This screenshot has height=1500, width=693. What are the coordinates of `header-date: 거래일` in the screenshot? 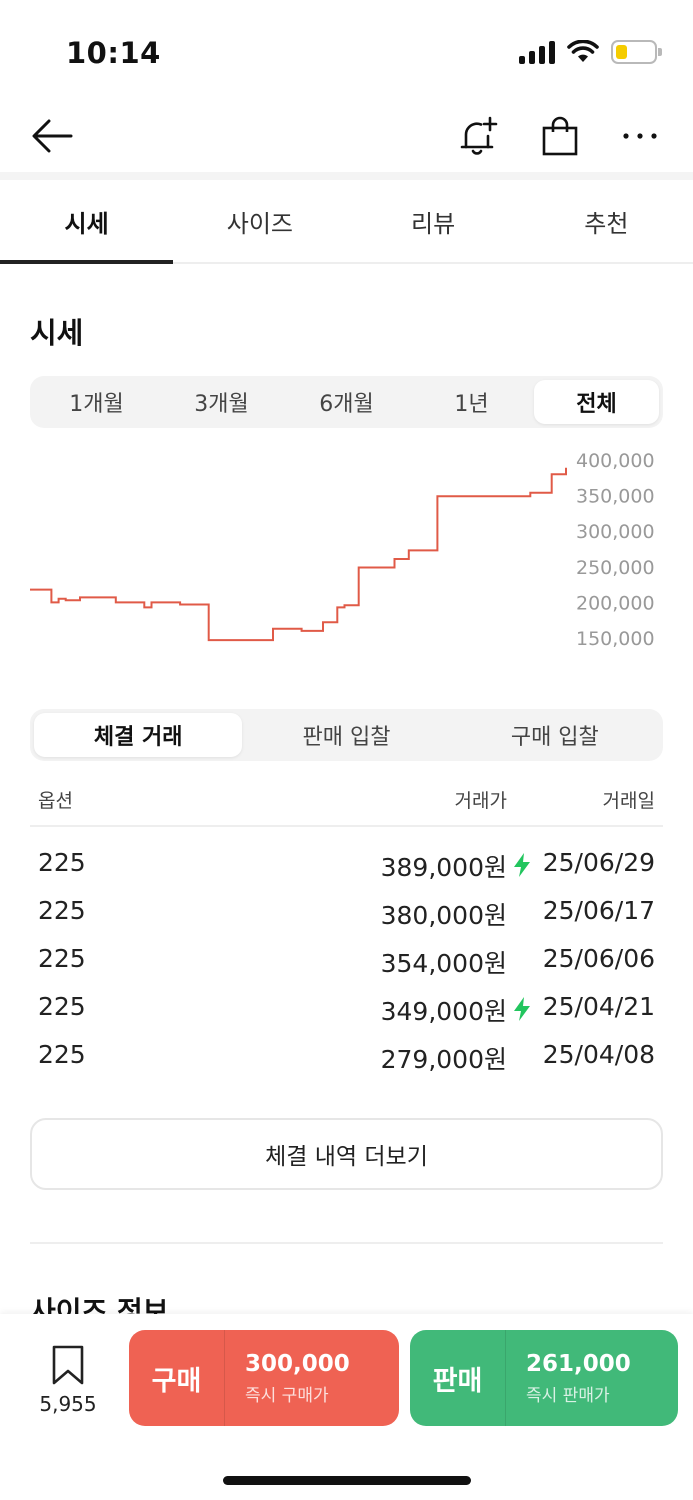 It's located at (628, 801).